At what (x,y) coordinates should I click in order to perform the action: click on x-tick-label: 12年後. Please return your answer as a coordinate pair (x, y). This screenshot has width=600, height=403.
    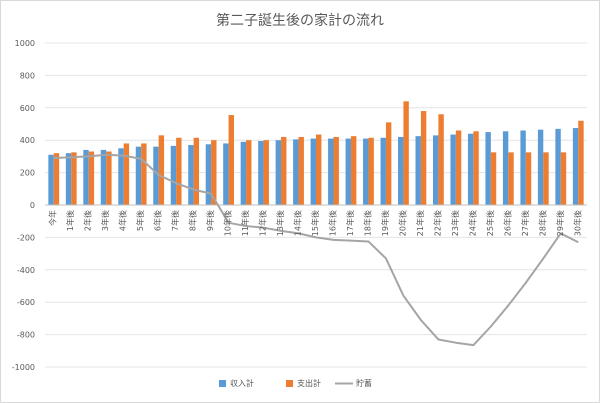
    Looking at the image, I should click on (263, 223).